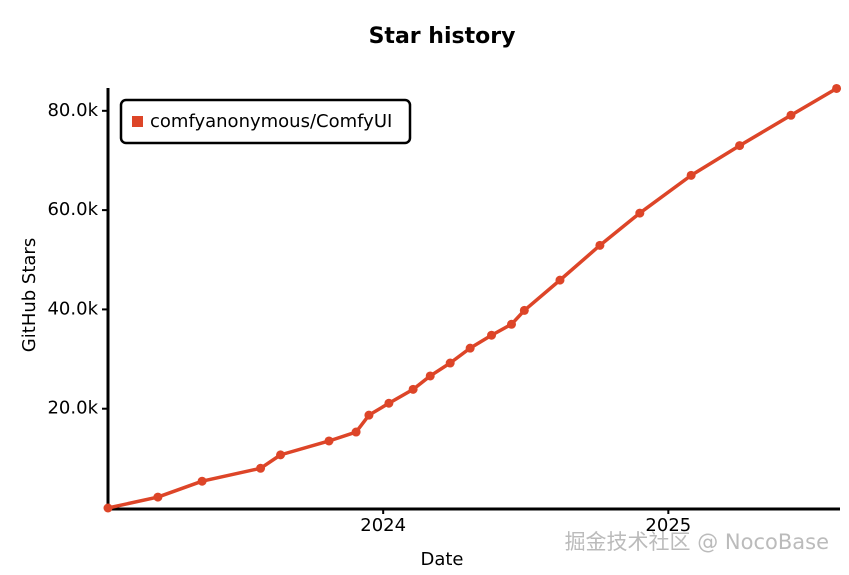 The image size is (849, 575). What do you see at coordinates (72, 308) in the screenshot?
I see `y-tick-label: 40.0k` at bounding box center [72, 308].